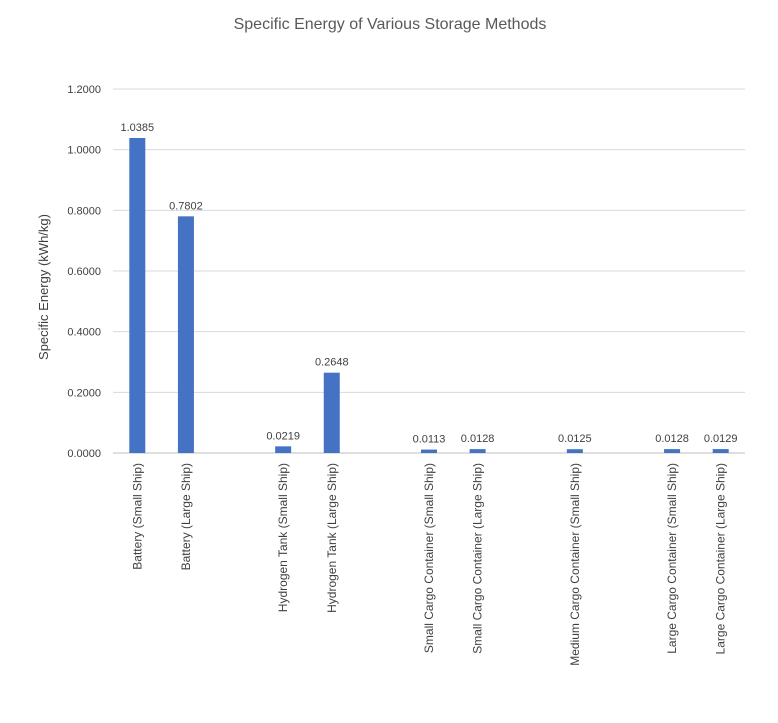 This screenshot has width=778, height=723. I want to click on data-label: 1.0385, so click(137, 128).